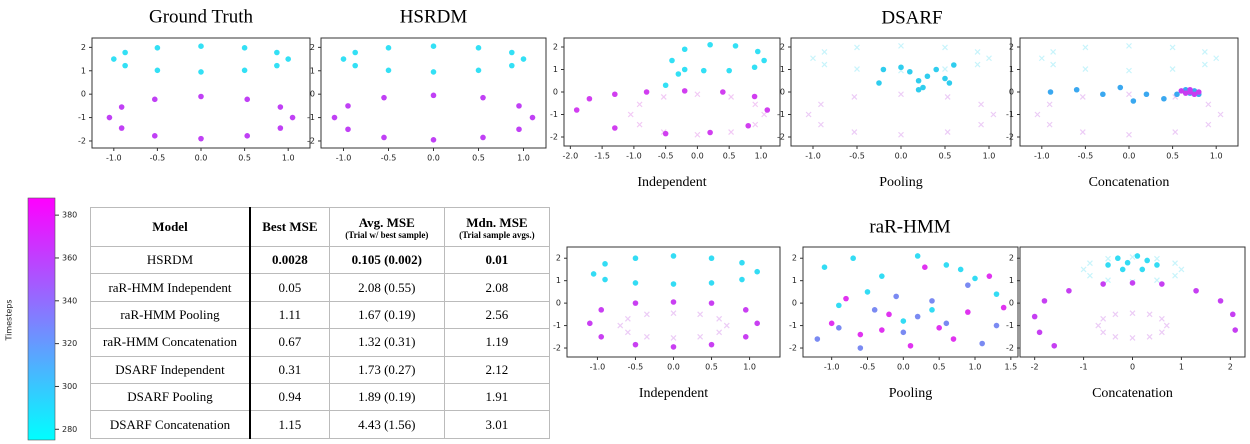 The image size is (1250, 444). Describe the element at coordinates (69, 429) in the screenshot. I see `colorbar-tick-label: 280` at that location.